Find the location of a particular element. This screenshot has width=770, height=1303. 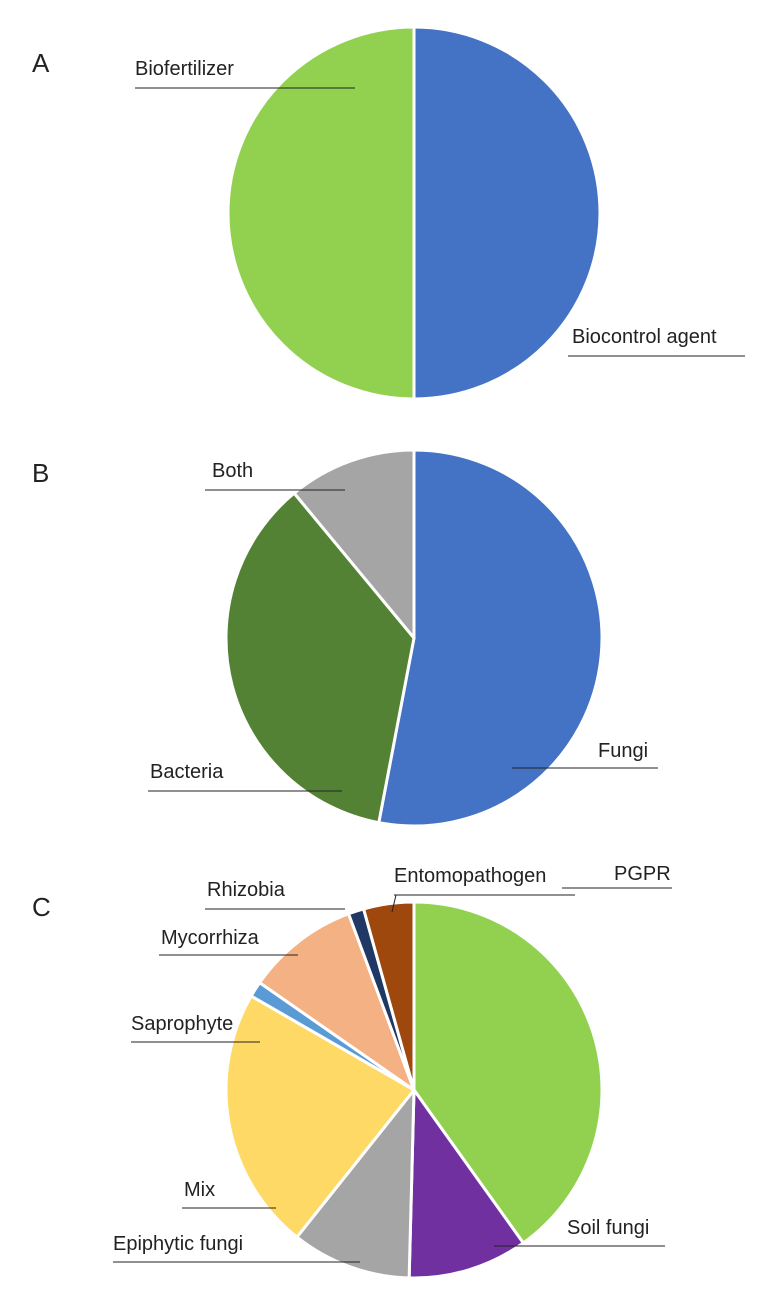

pie-slice-bacteria is located at coordinates (320, 658).